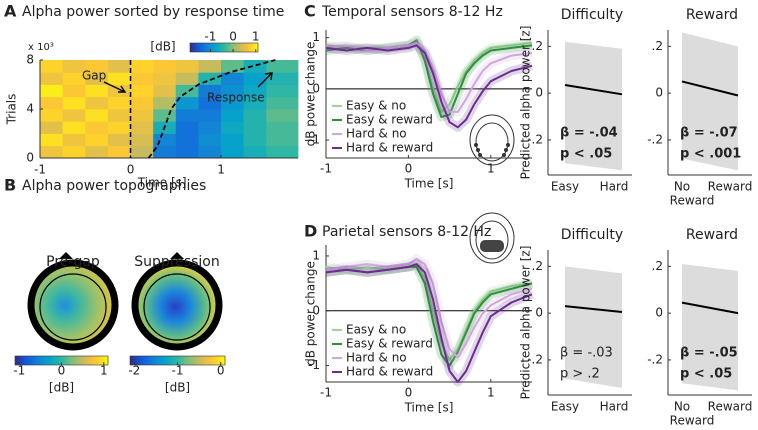  Describe the element at coordinates (224, 47) in the screenshot. I see `colorbar-frame` at that location.